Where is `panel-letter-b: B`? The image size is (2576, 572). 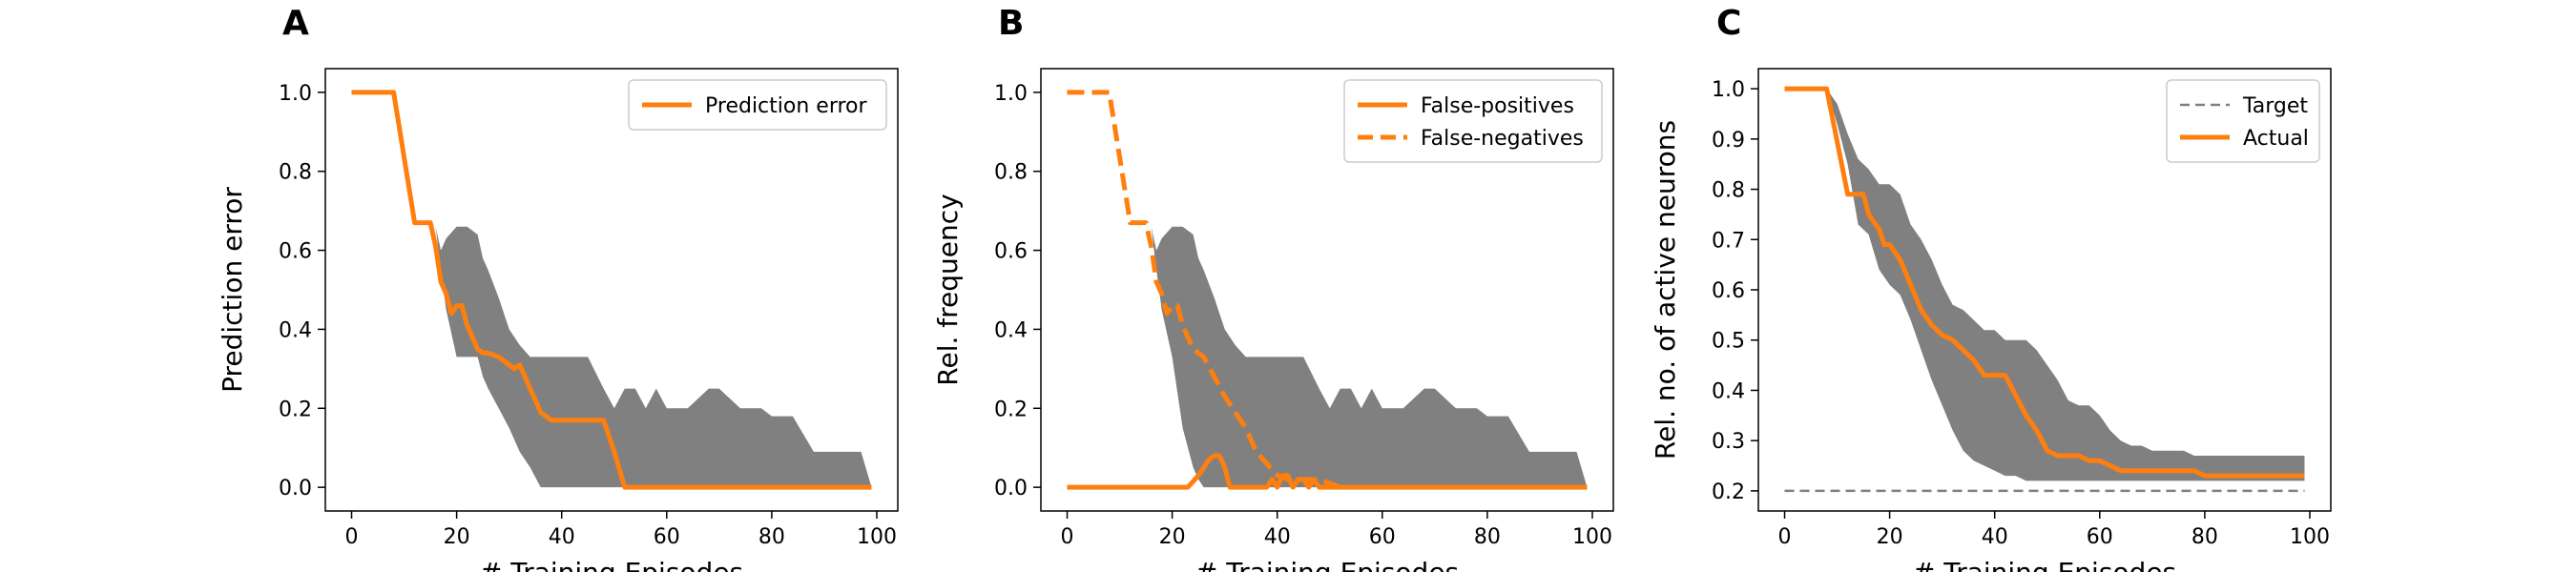 panel-letter-b: B is located at coordinates (1011, 23).